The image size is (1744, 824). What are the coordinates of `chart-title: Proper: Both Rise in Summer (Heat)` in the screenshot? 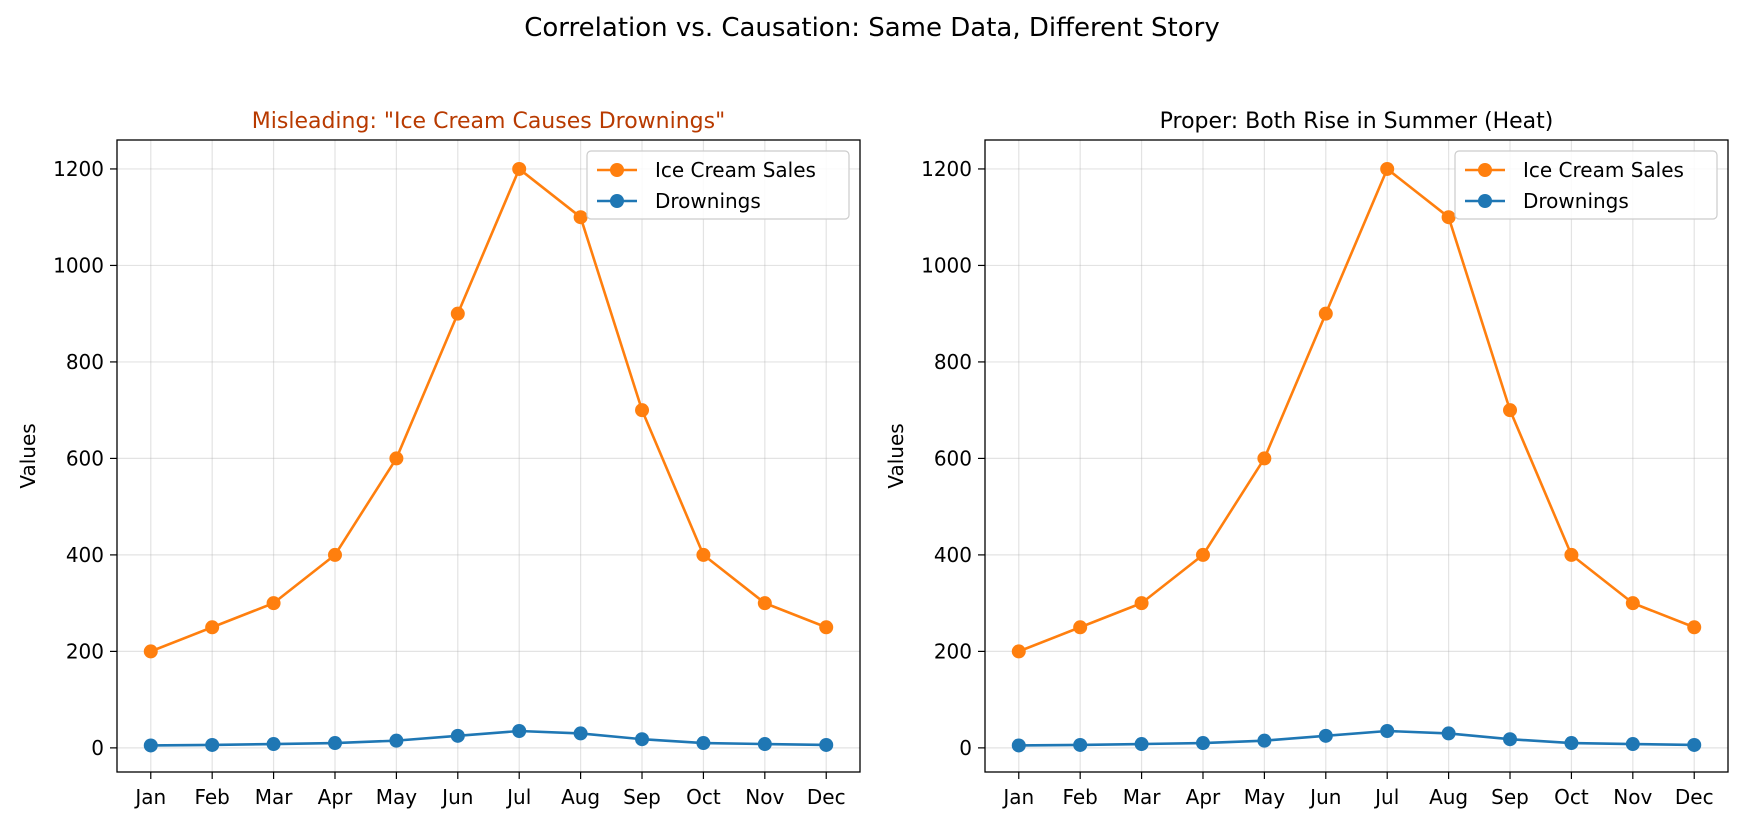 It's located at (1357, 121).